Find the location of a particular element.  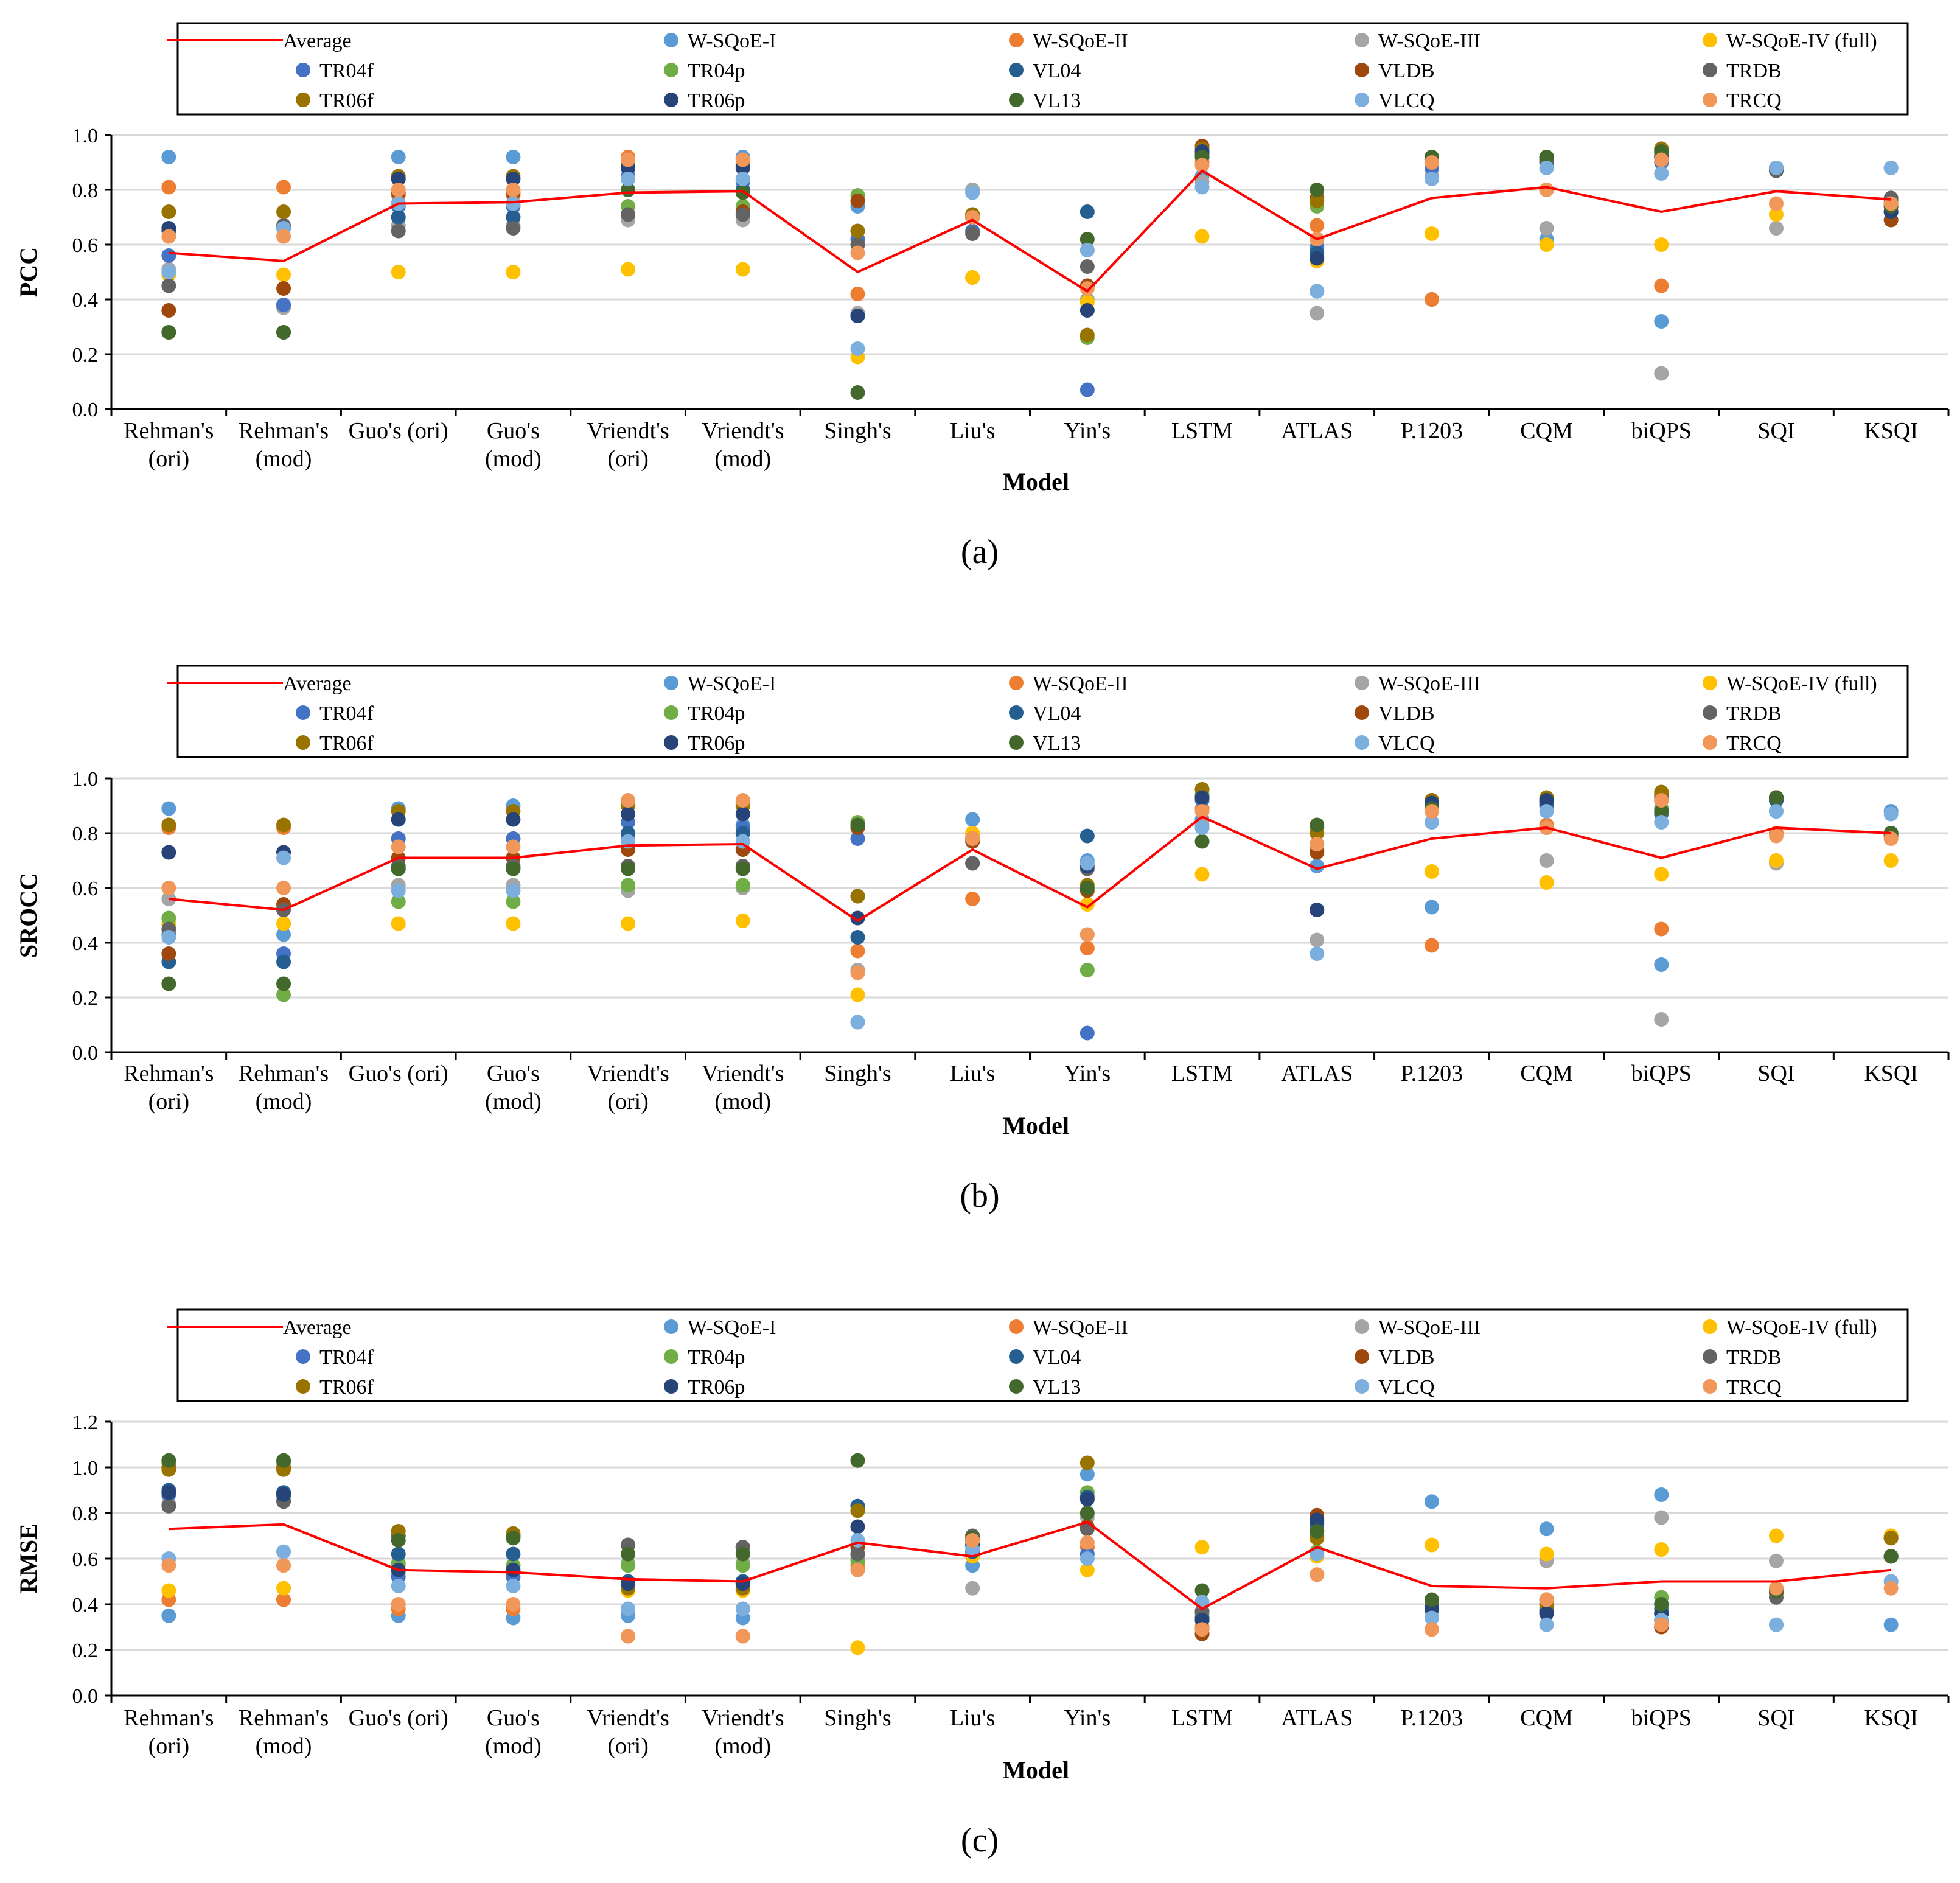

legend-entry-w-sqoe-iii: W-SQoE-III is located at coordinates (1417, 41).